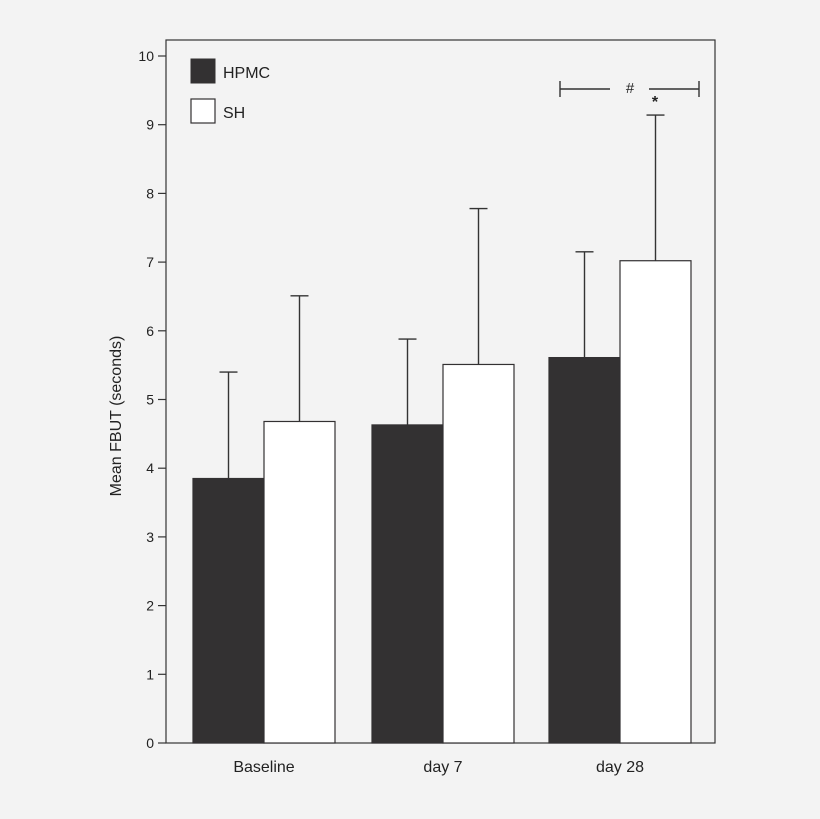 The image size is (820, 819). What do you see at coordinates (246, 73) in the screenshot?
I see `legend-label-hpmc: HPMC` at bounding box center [246, 73].